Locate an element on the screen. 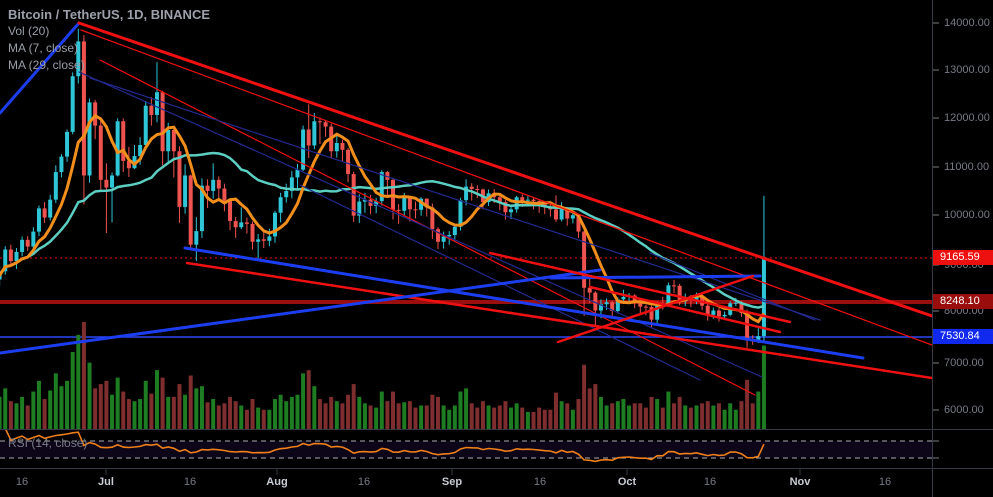  price-tag: 8248.10 is located at coordinates (963, 301).